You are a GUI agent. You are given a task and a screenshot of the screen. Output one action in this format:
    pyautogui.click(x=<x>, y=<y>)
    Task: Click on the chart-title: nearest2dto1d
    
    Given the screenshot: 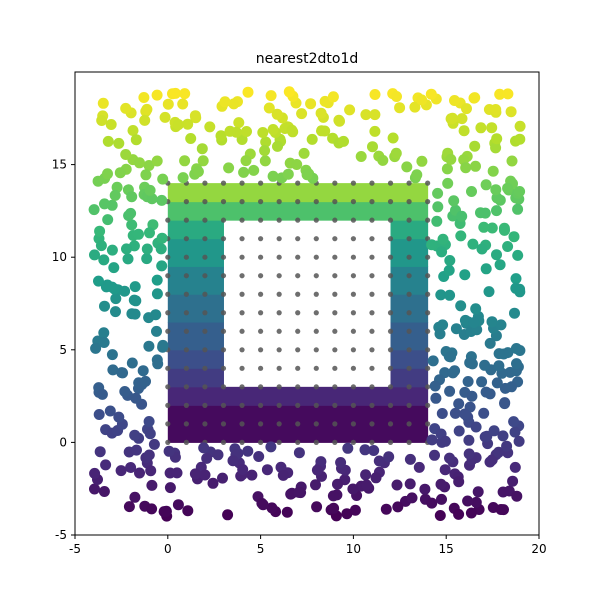 What is the action you would take?
    pyautogui.click(x=307, y=59)
    